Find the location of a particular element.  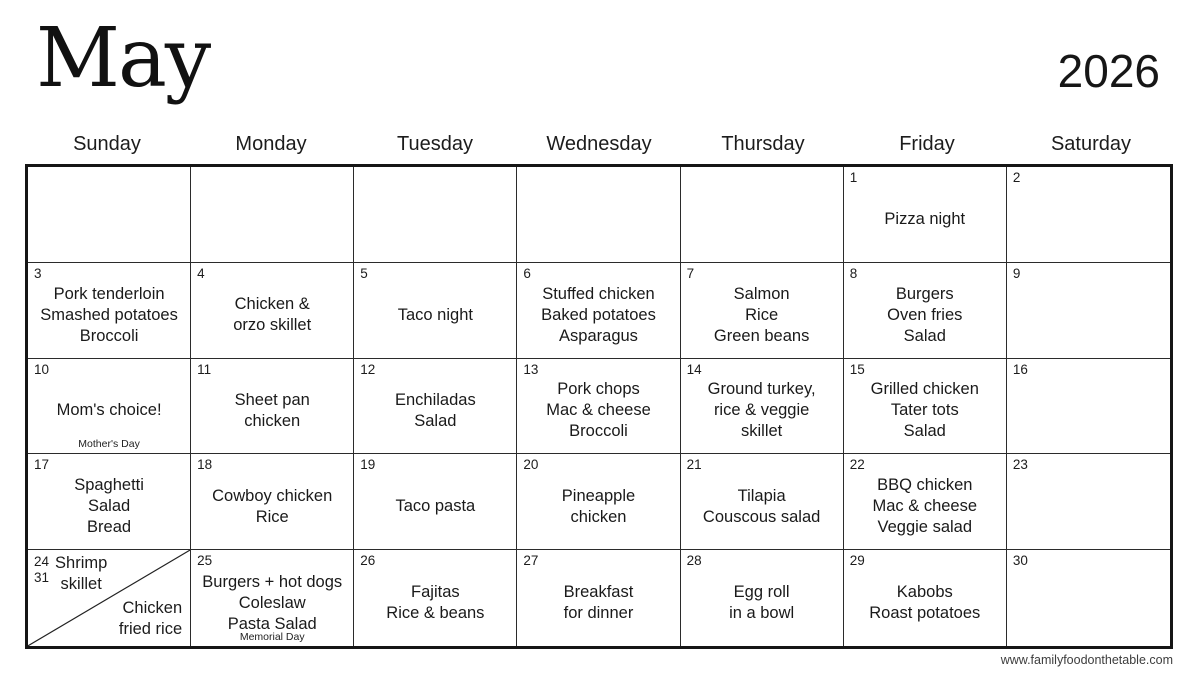

date-number: 11 is located at coordinates (204, 369).